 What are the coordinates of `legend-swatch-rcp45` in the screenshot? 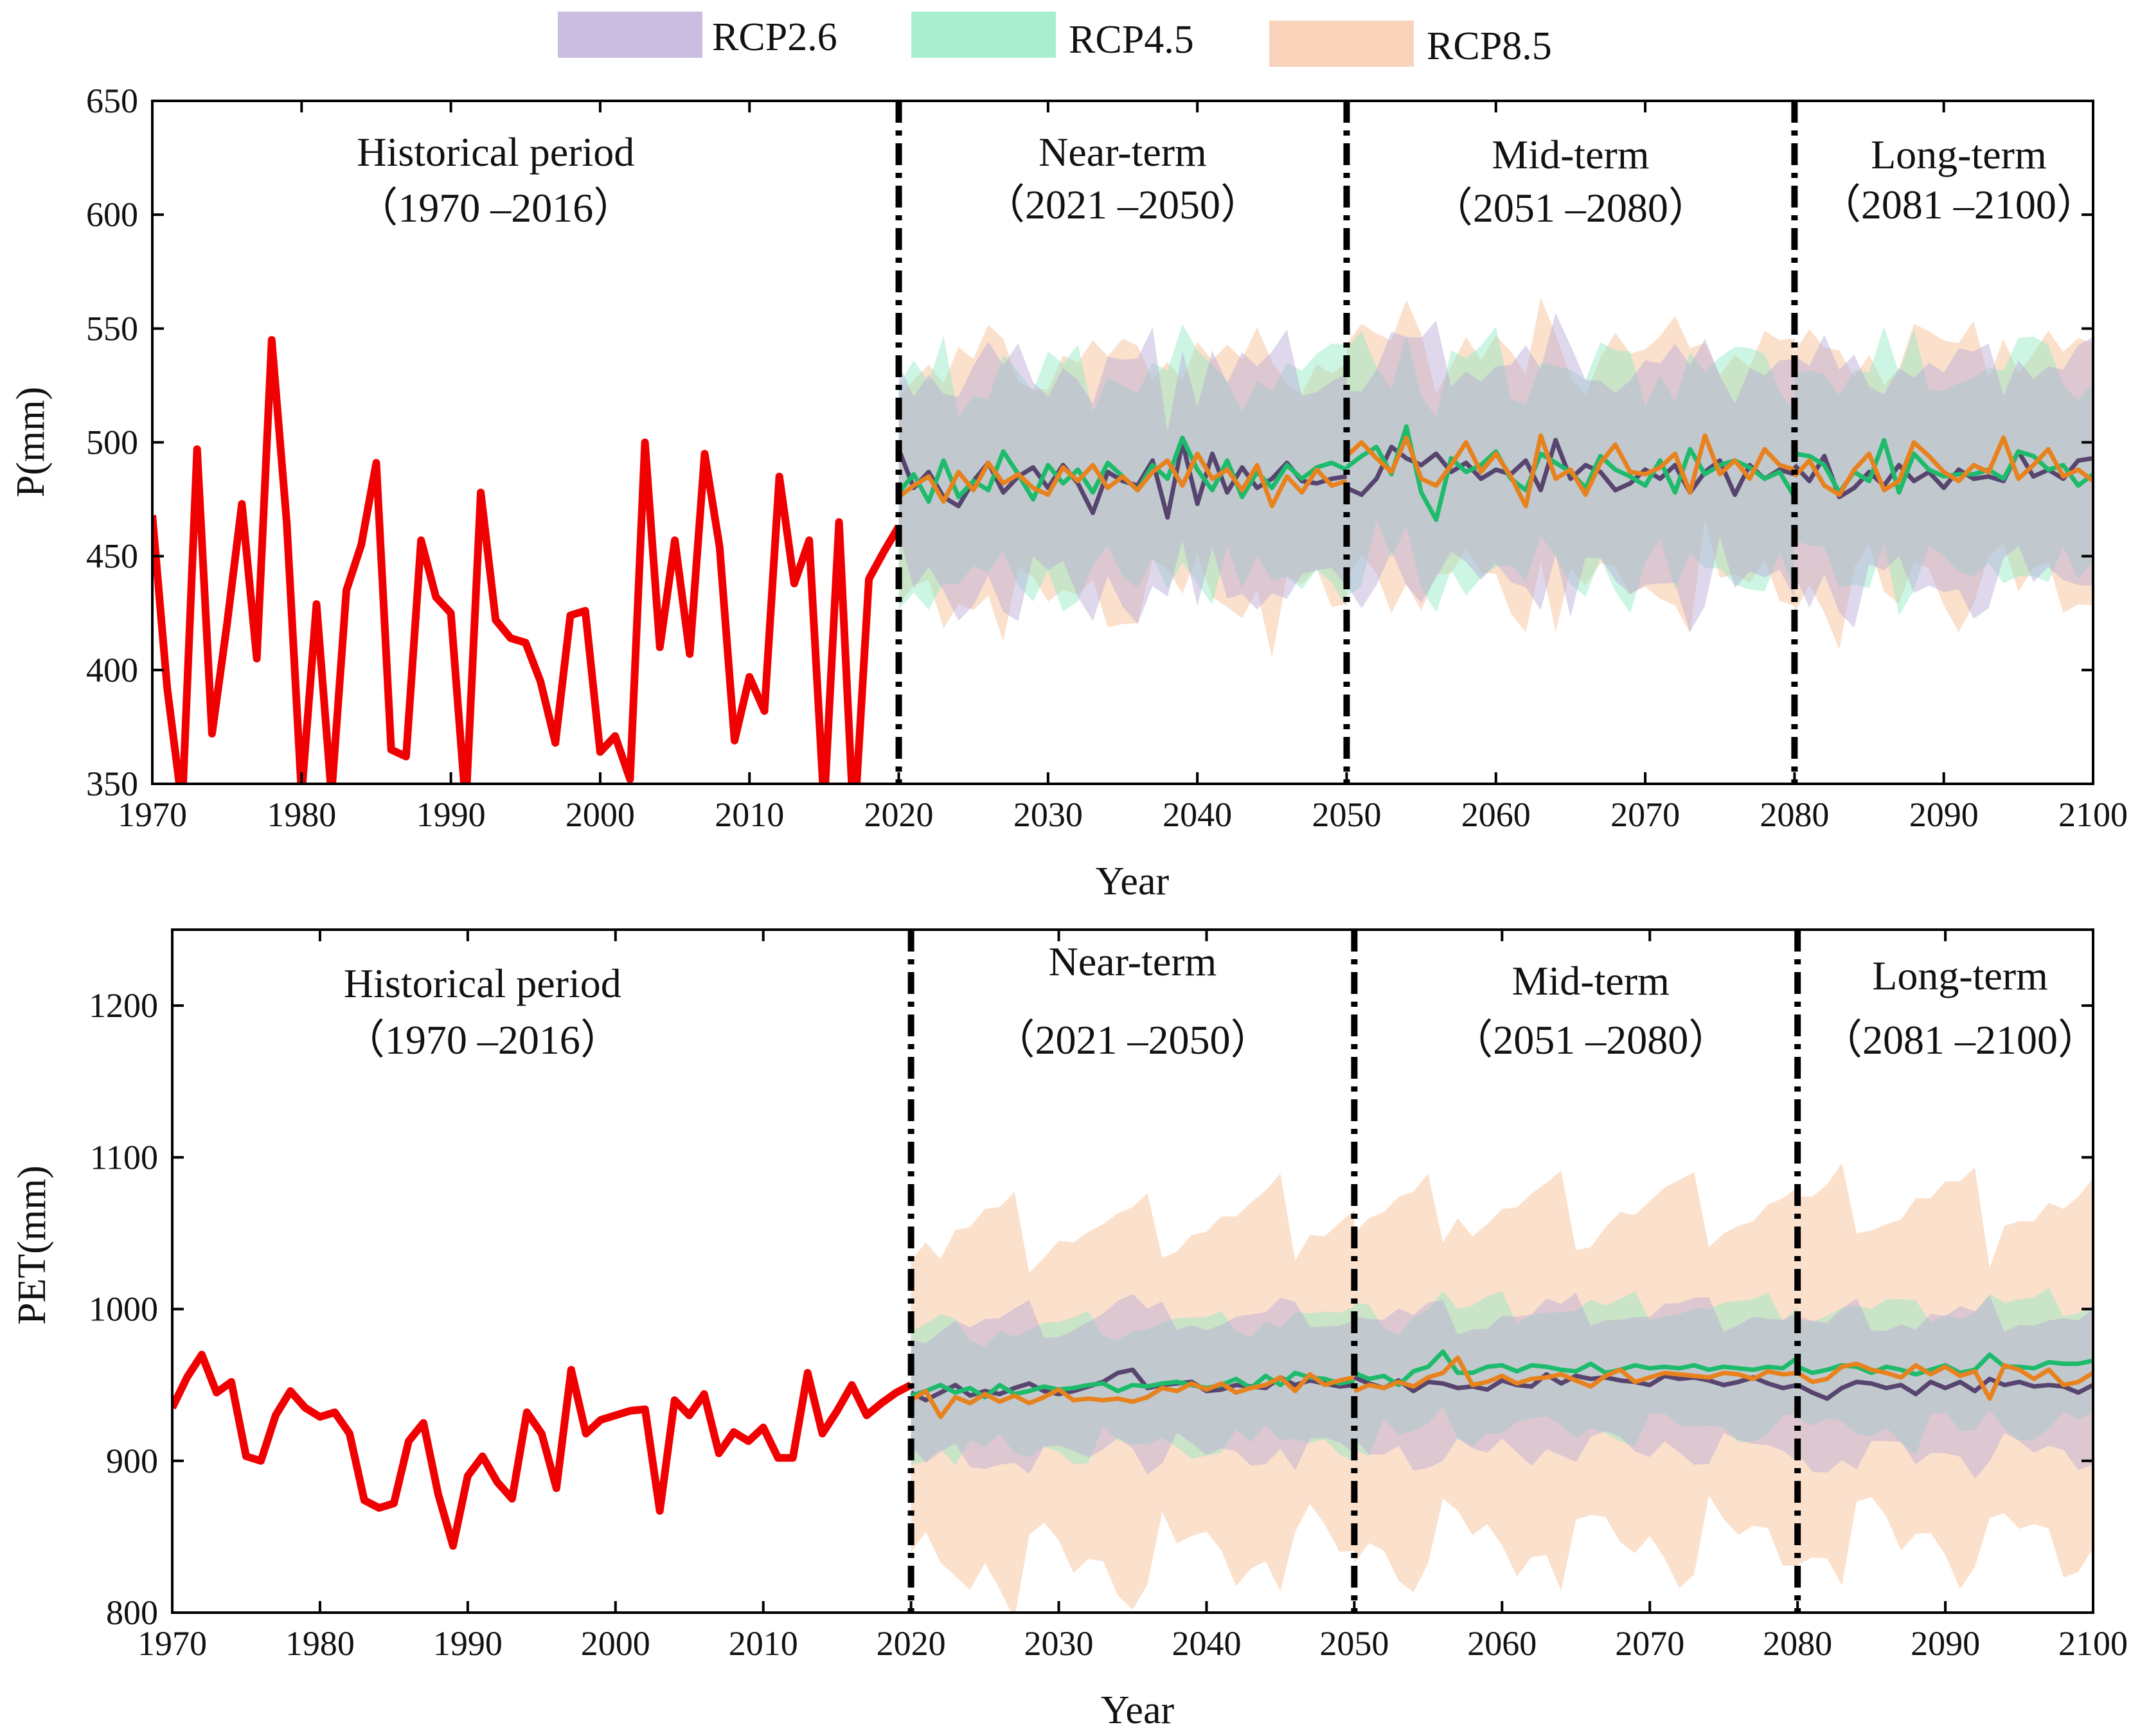 It's located at (983, 35).